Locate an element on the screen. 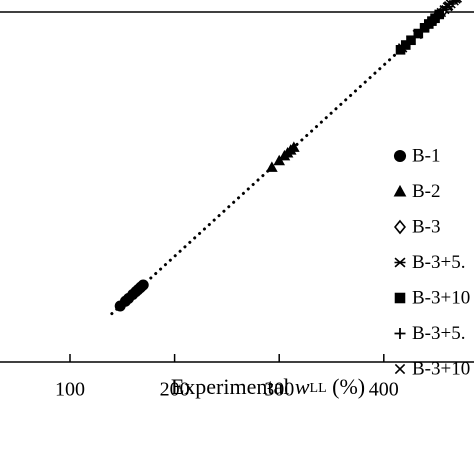  x-tick-label: 100 is located at coordinates (70, 390).